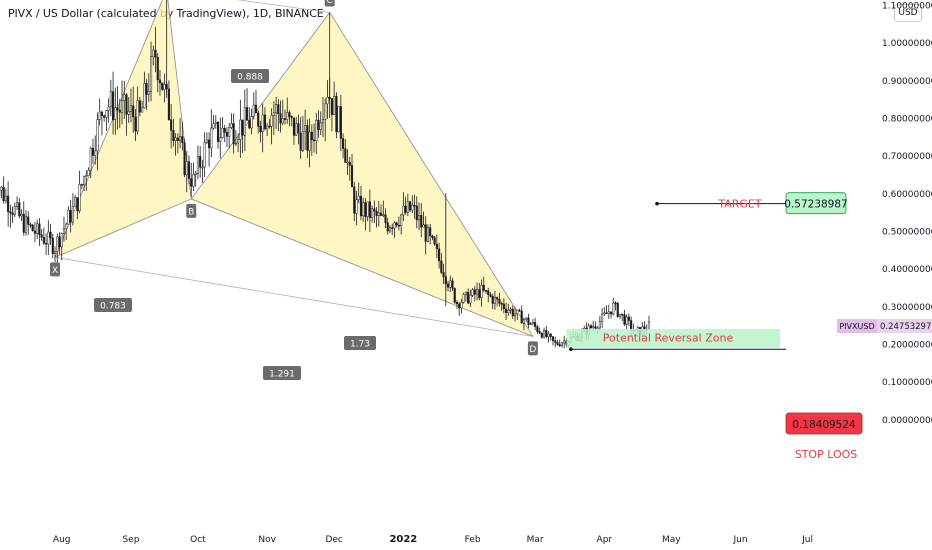 This screenshot has height=550, width=932. I want to click on currency-button: USD, so click(908, 13).